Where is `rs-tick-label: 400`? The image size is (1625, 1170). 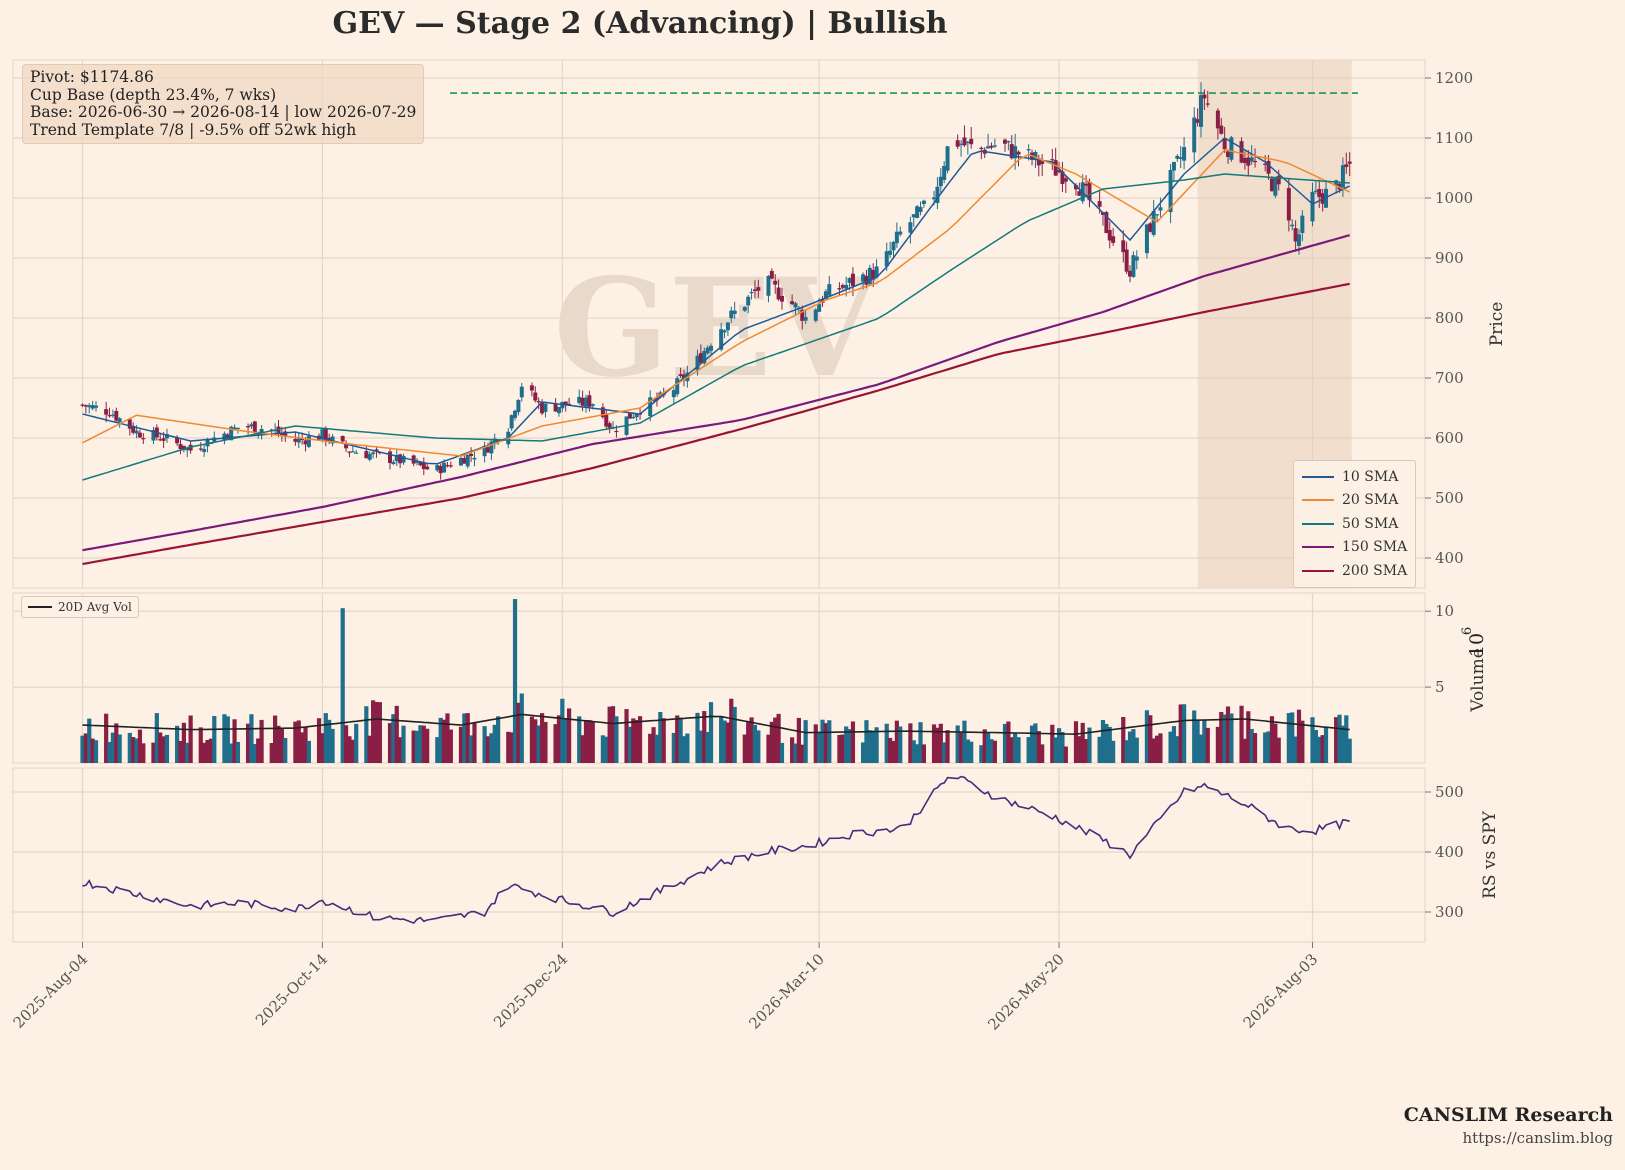
rs-tick-label: 400 is located at coordinates (1449, 852).